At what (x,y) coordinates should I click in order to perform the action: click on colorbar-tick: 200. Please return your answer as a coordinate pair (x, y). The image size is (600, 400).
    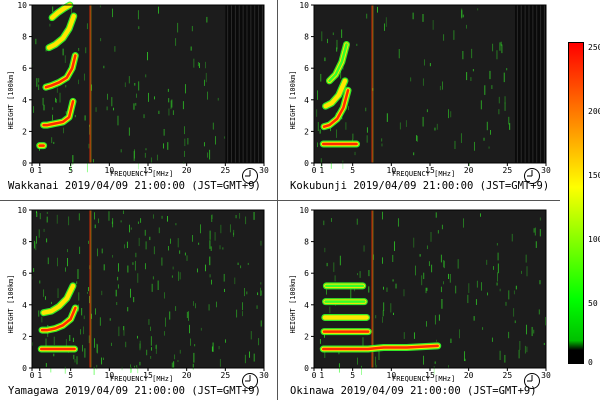
    Looking at the image, I should click on (594, 111).